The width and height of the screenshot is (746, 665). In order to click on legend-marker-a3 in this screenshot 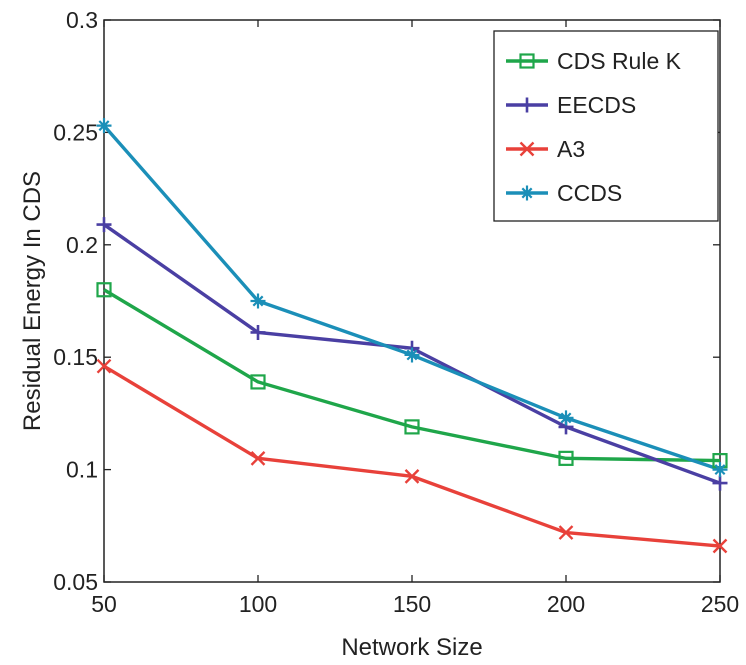, I will do `click(527, 149)`.